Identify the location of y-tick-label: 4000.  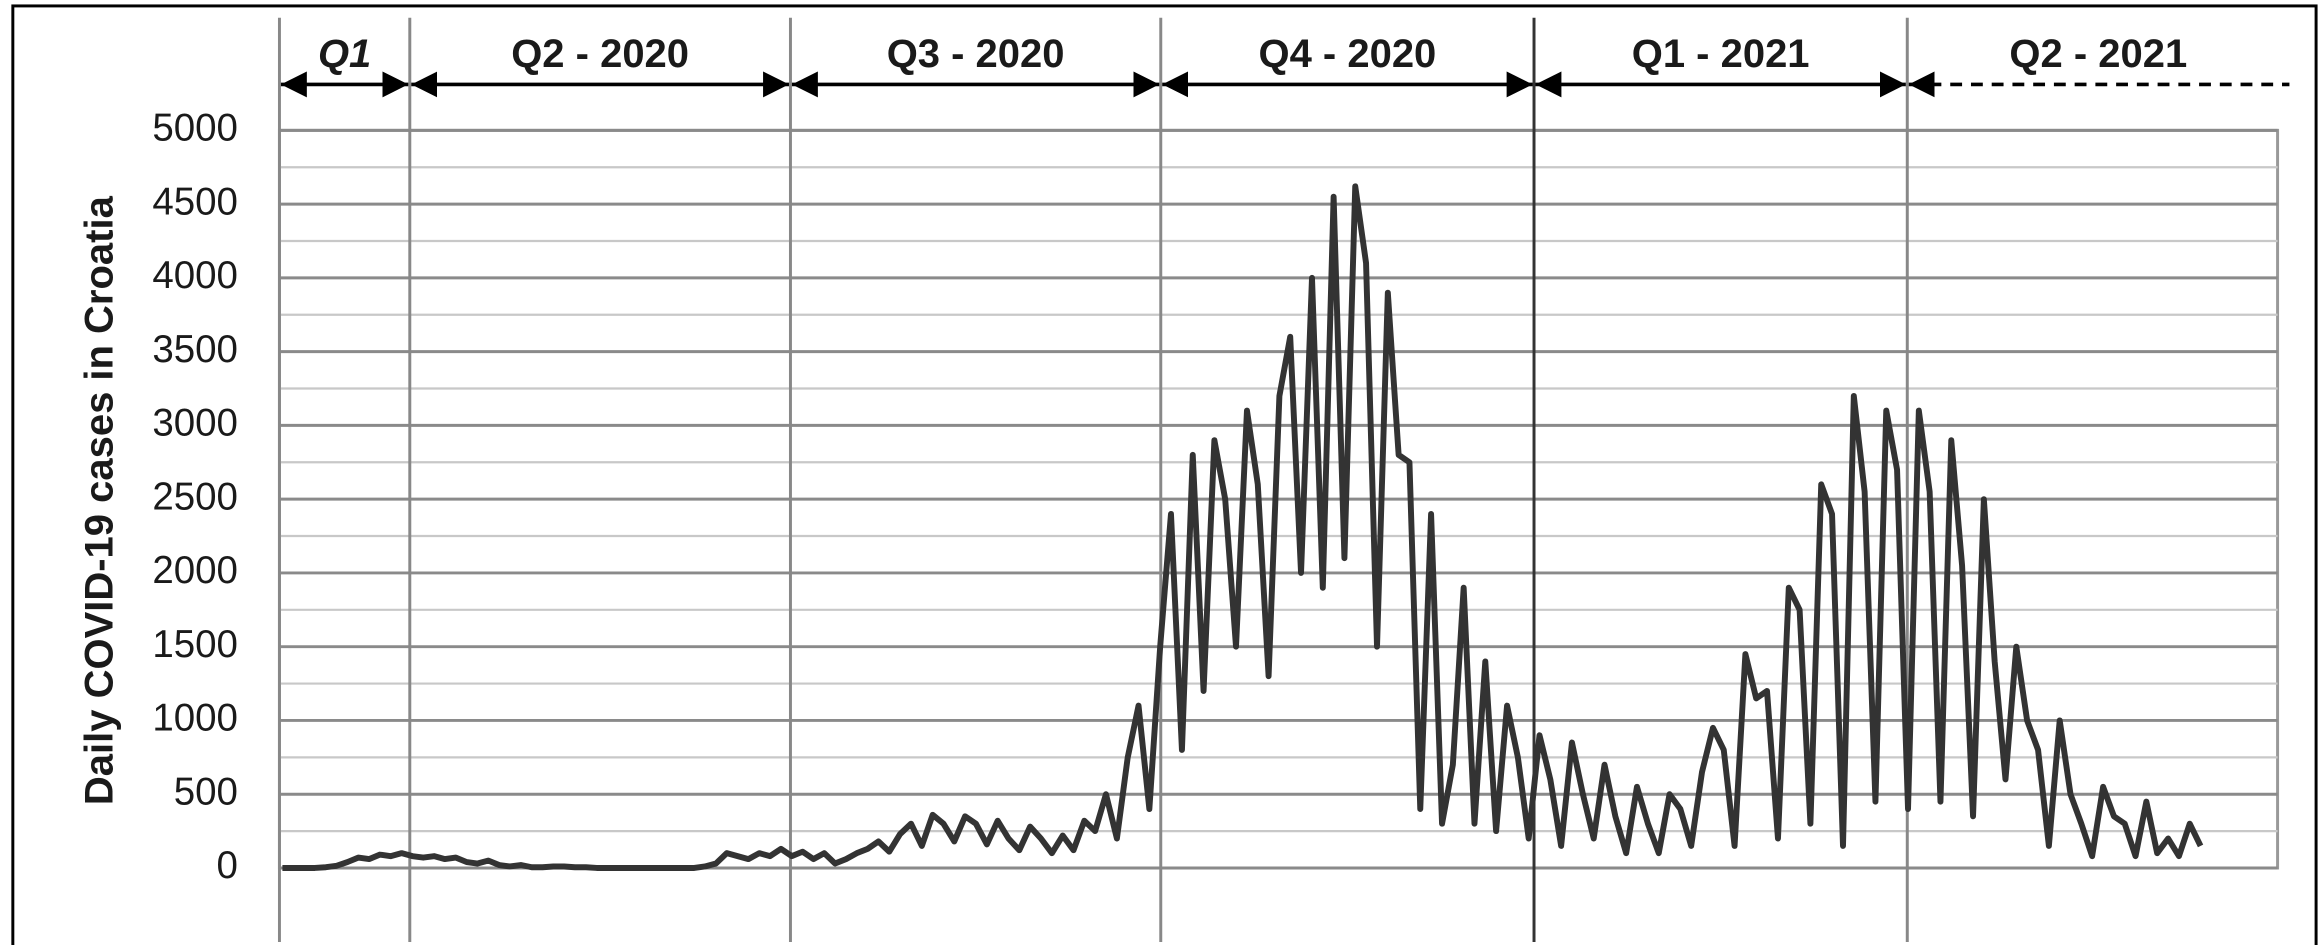
(195, 275).